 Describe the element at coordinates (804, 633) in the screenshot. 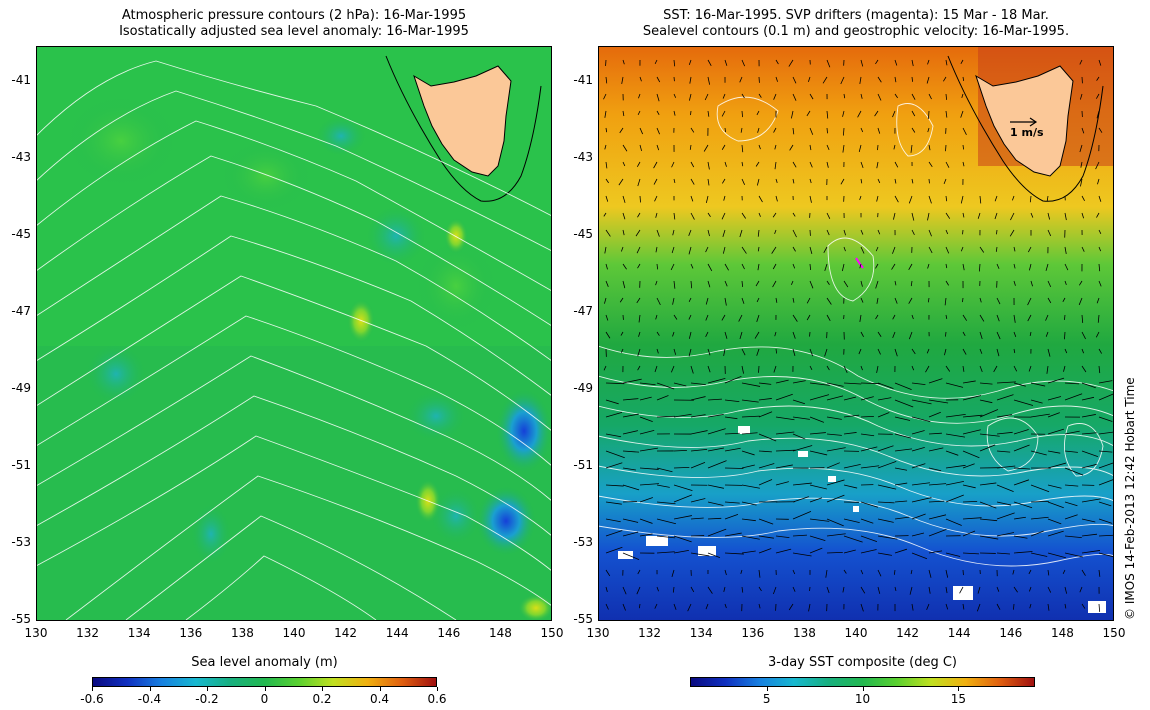

I see `right-x-tick-label: 138` at that location.